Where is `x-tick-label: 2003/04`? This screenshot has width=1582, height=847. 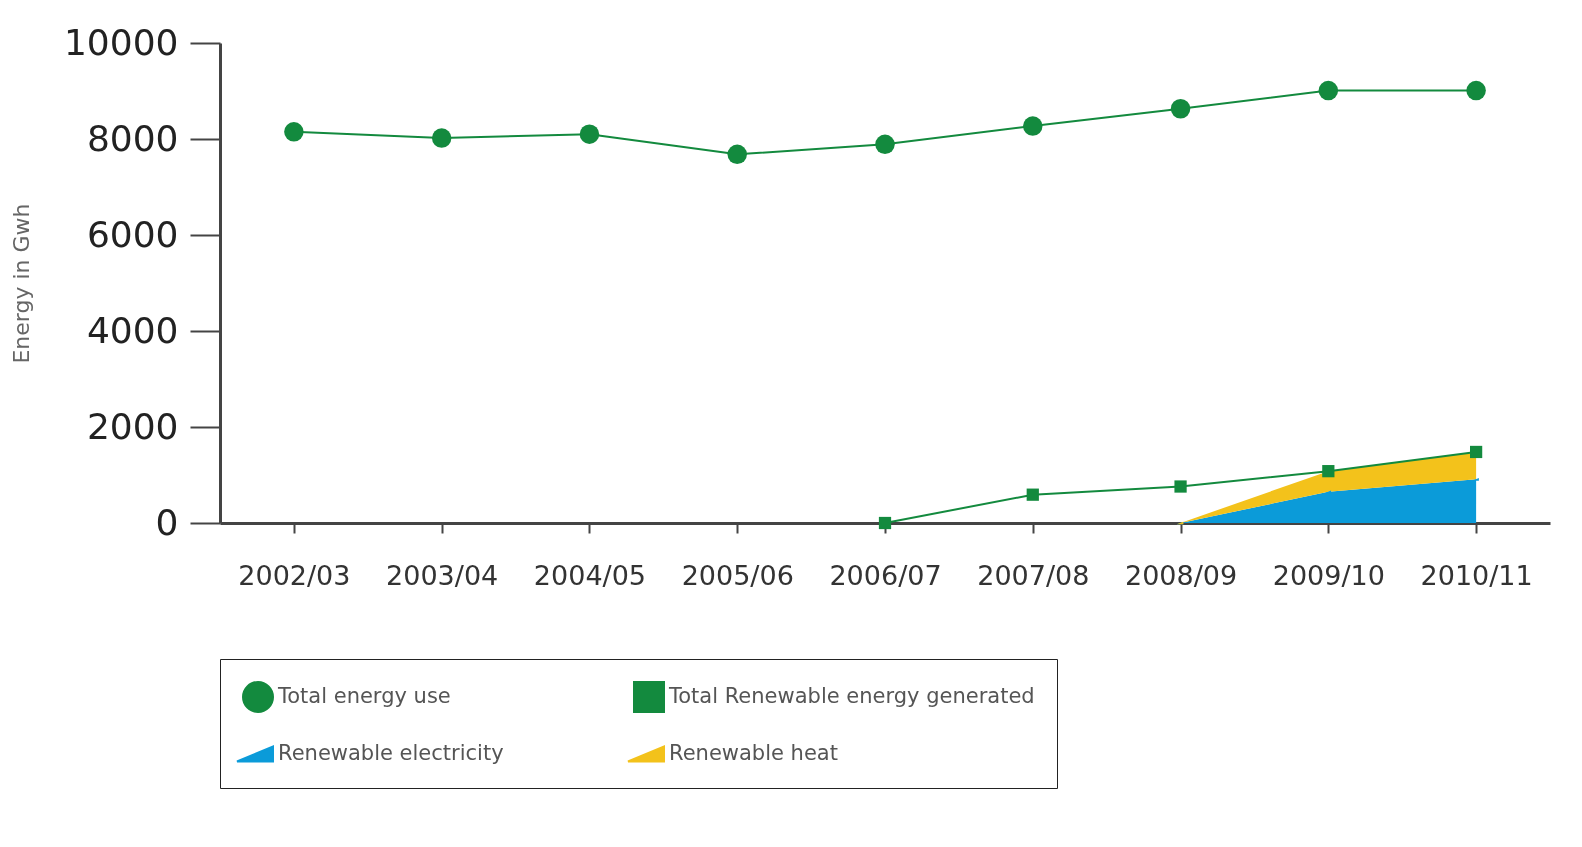 x-tick-label: 2003/04 is located at coordinates (442, 575).